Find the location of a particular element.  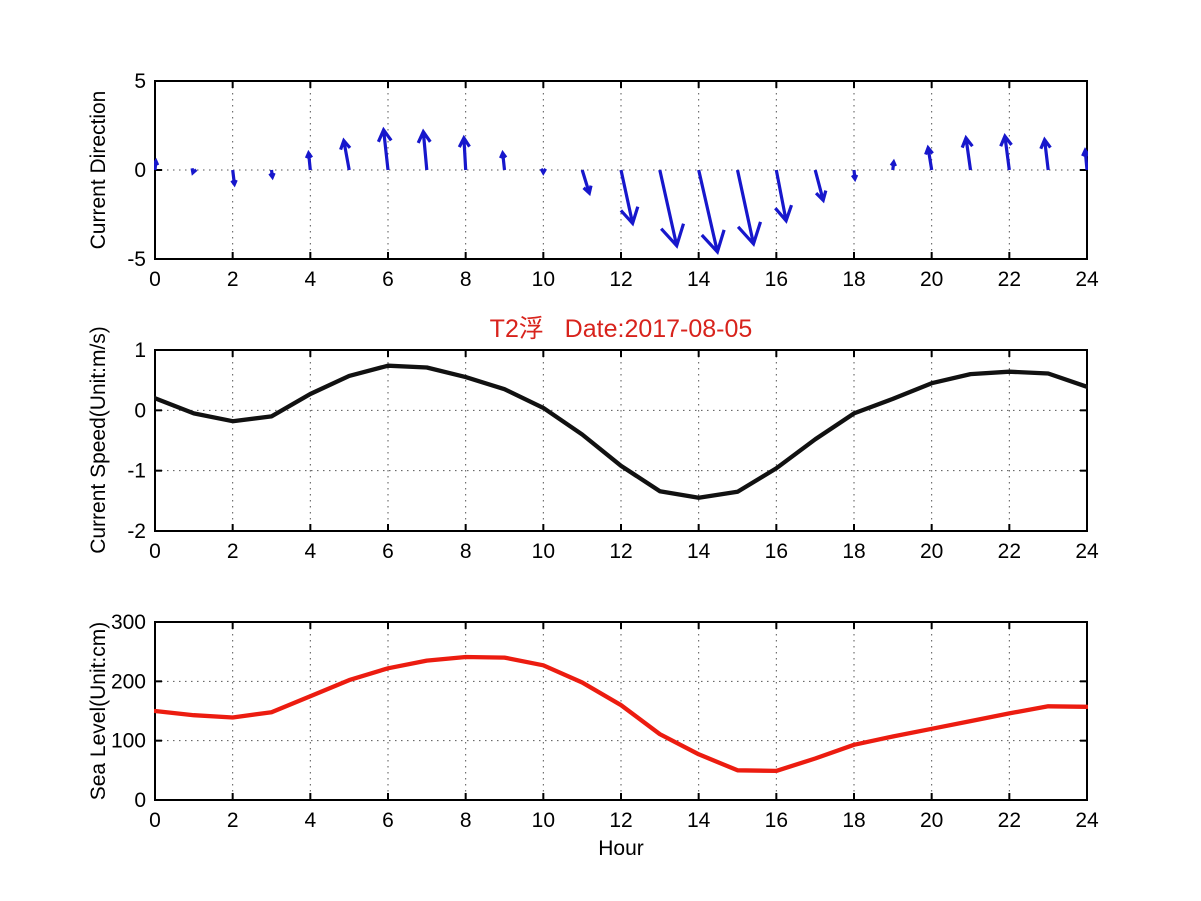

y-tick-label: -5 is located at coordinates (136, 259).